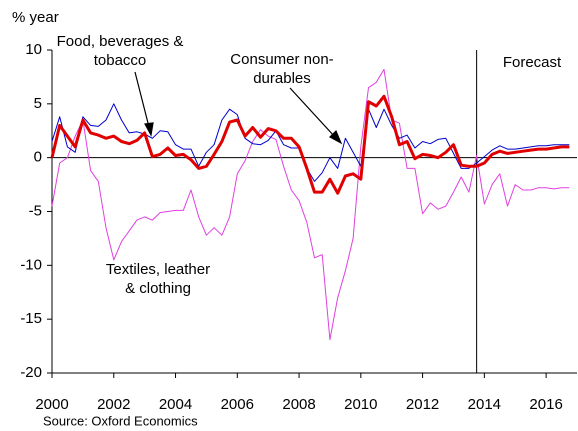 The height and width of the screenshot is (431, 578). Describe the element at coordinates (33, 49) in the screenshot. I see `y-tick-label: 10` at that location.